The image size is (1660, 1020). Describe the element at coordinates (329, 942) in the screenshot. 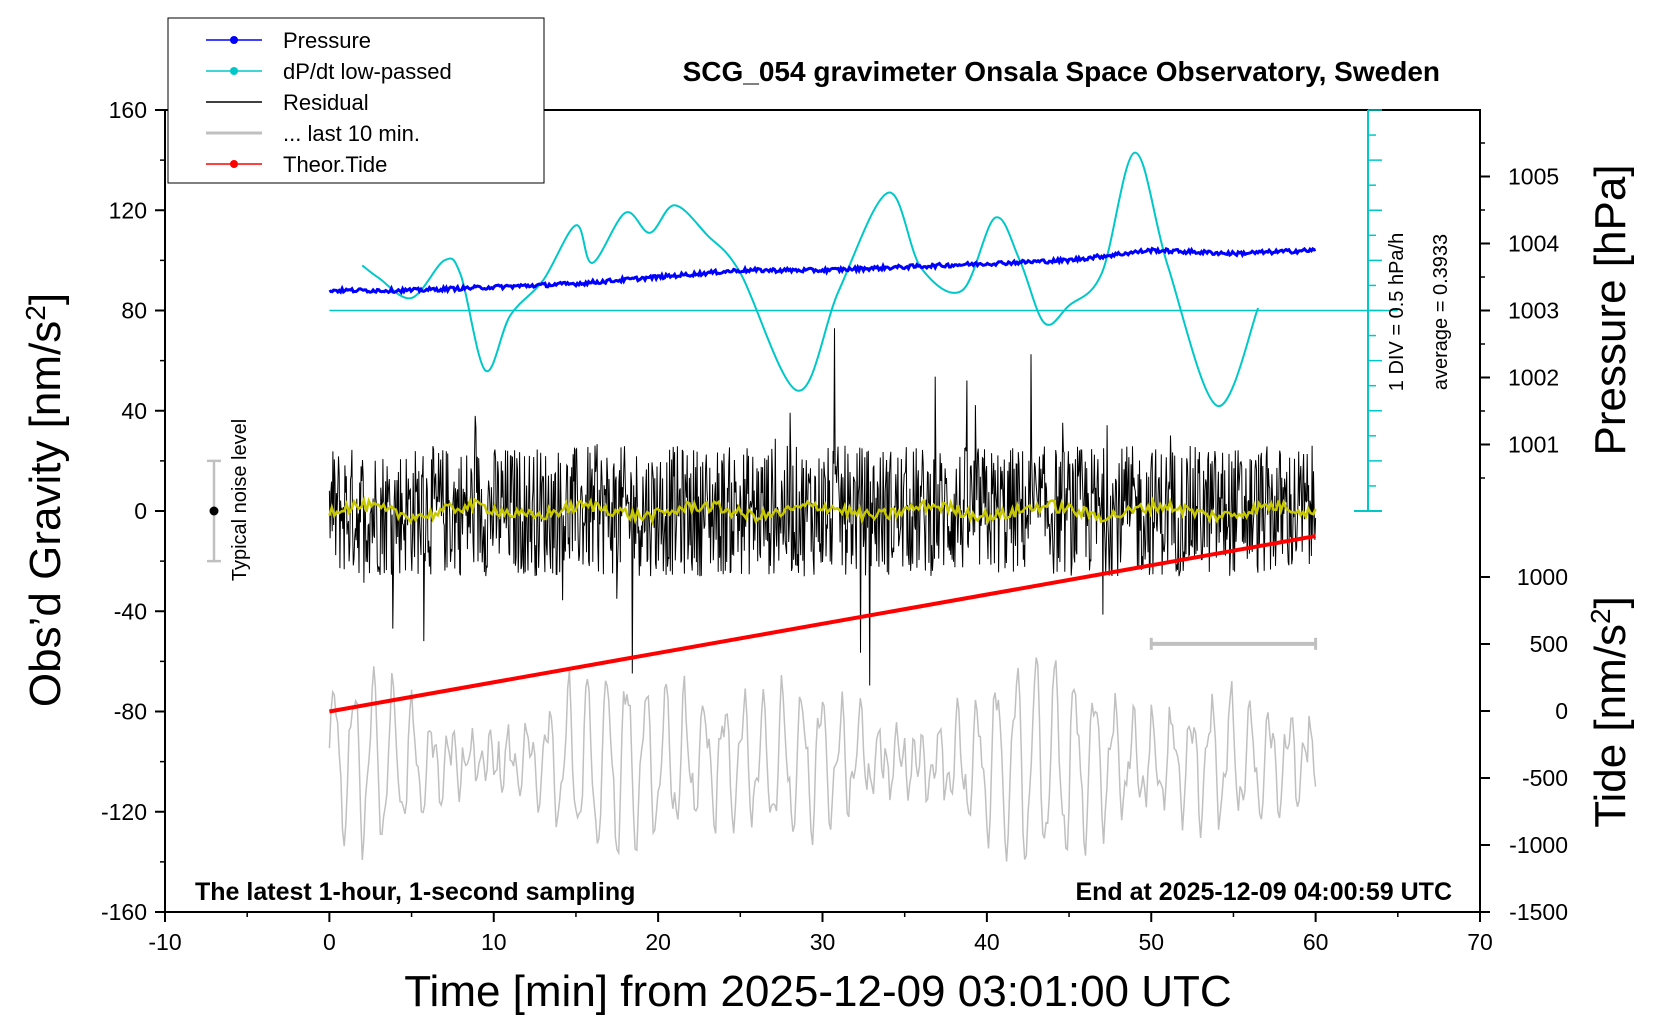

I see `x-tick-label: 0` at that location.